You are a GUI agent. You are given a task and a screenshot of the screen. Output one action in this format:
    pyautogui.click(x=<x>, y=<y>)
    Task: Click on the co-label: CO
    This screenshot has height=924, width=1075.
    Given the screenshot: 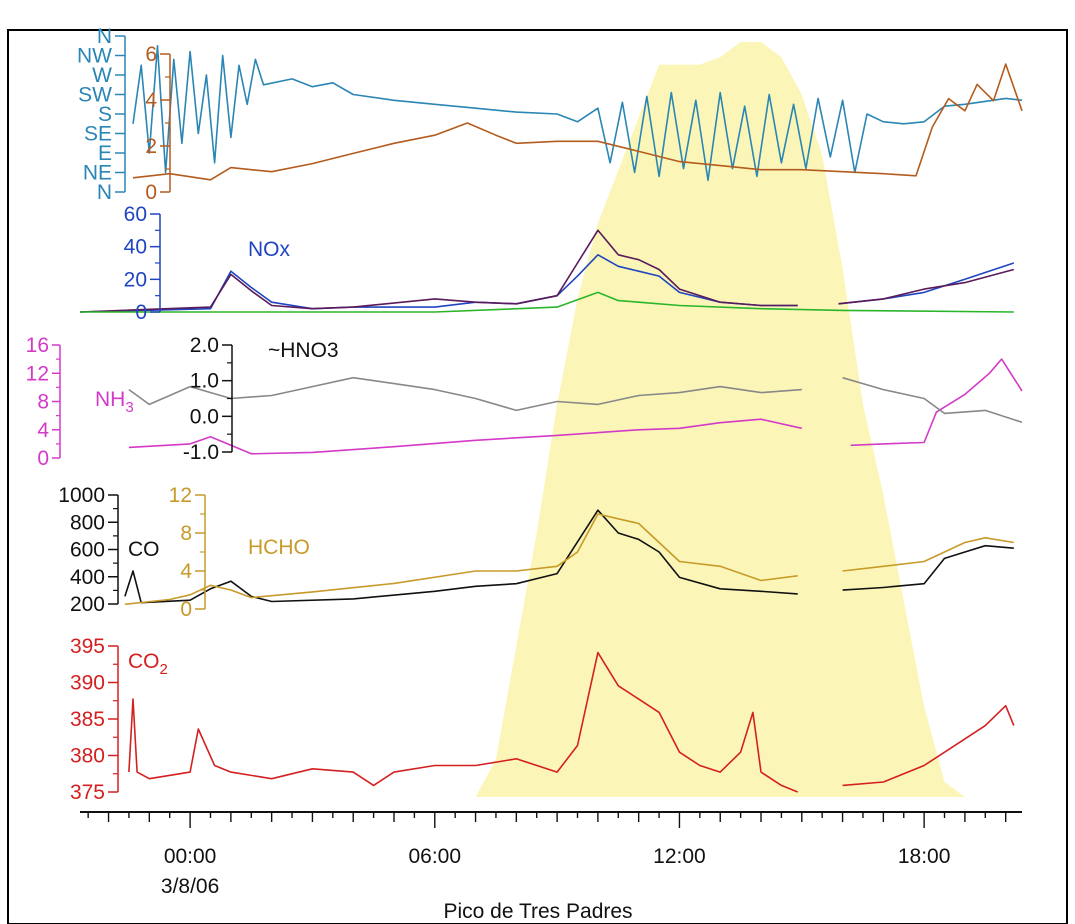 What is the action you would take?
    pyautogui.click(x=144, y=549)
    